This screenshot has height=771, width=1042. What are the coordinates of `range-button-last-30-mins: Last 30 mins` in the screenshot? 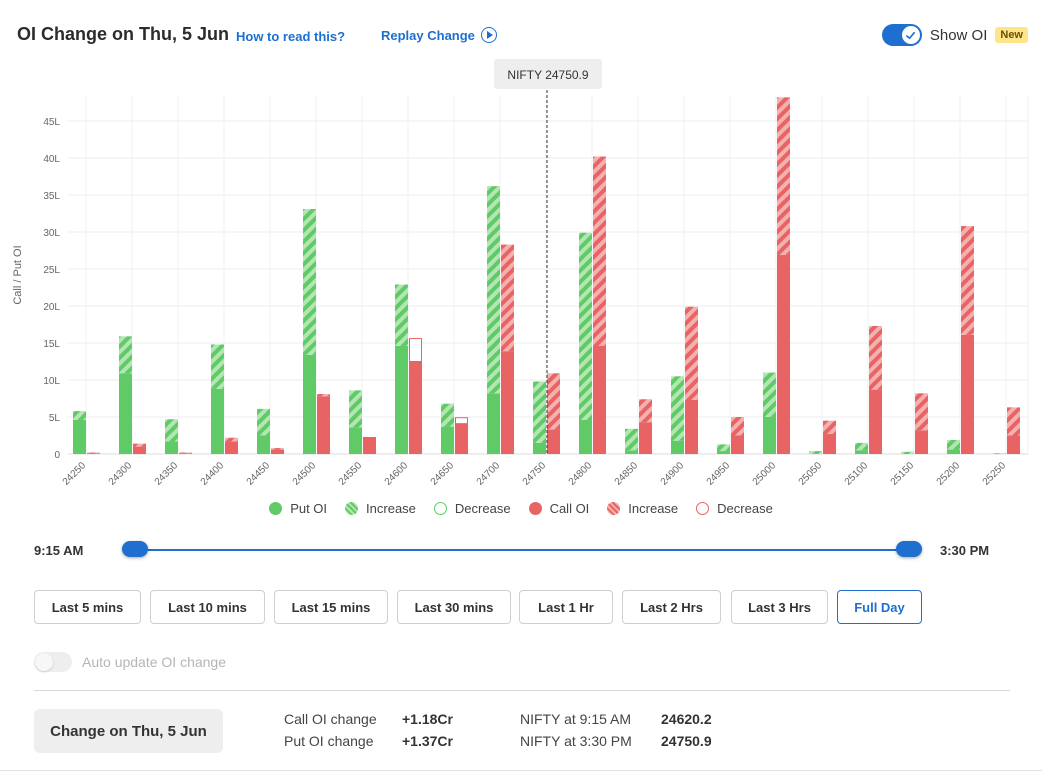 It's located at (454, 607).